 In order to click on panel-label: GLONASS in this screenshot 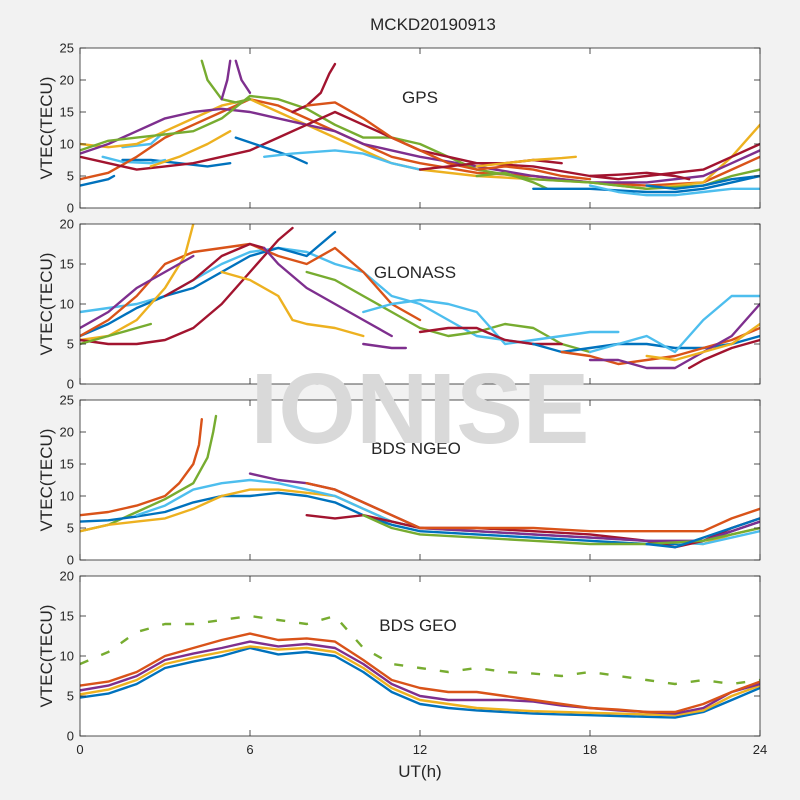, I will do `click(415, 272)`.